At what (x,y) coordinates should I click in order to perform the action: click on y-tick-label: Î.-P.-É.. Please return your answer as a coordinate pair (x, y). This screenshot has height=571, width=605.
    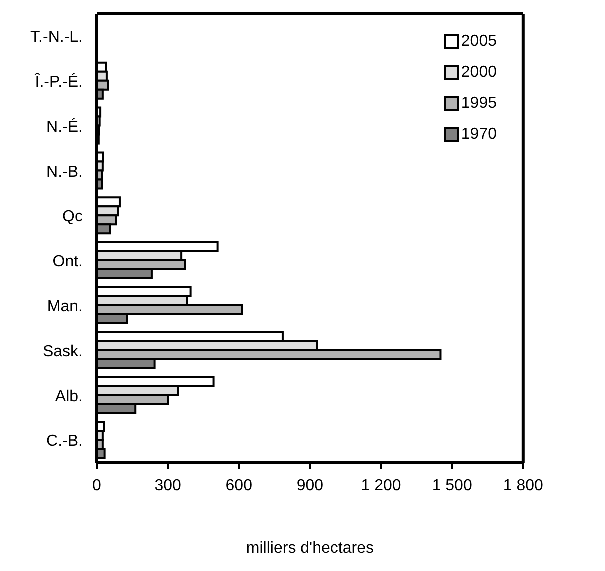
    Looking at the image, I should click on (58, 82).